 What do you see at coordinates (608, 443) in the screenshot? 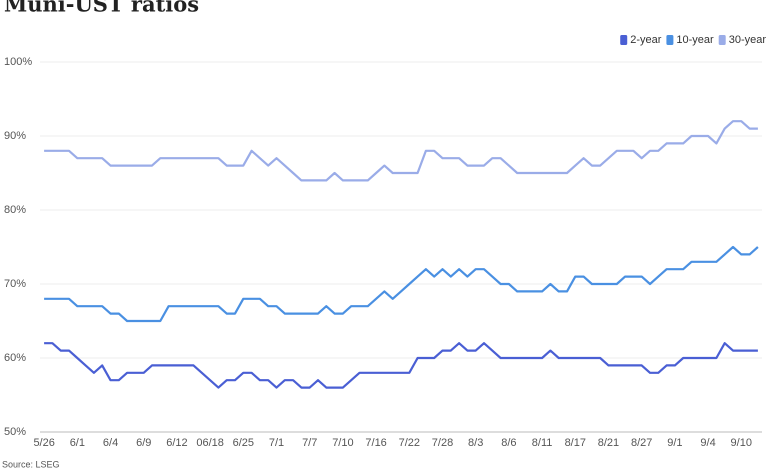
I see `x-tick-label: 8/21` at bounding box center [608, 443].